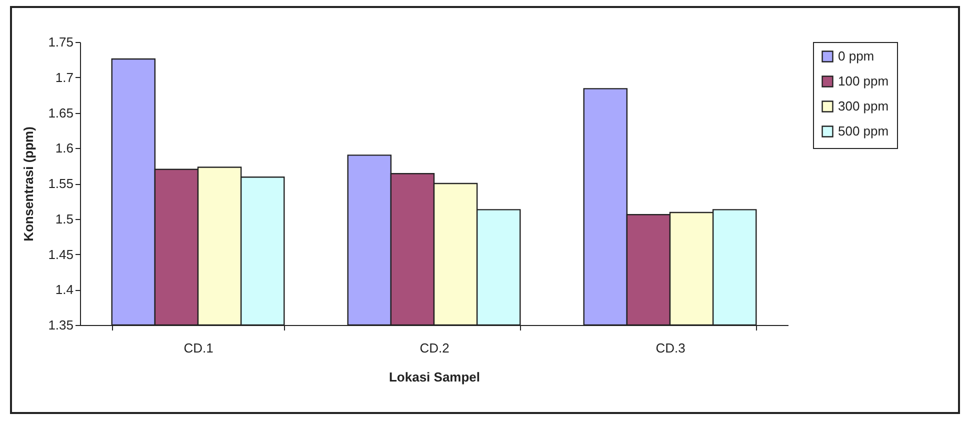  I want to click on legend-label: 100 ppm, so click(863, 81).